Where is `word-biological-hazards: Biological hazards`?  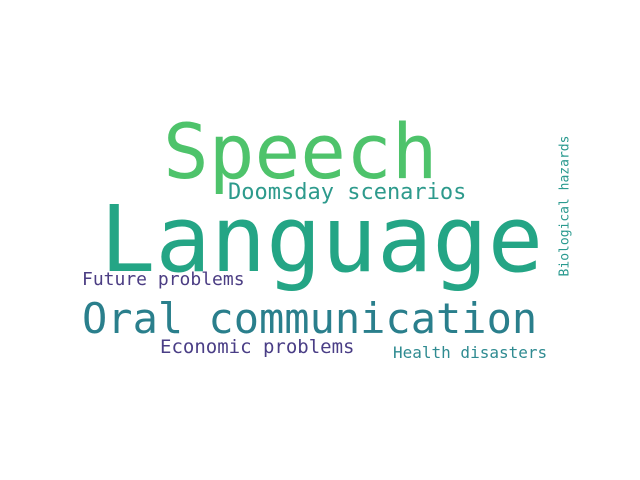
word-biological-hazards: Biological hazards is located at coordinates (565, 206).